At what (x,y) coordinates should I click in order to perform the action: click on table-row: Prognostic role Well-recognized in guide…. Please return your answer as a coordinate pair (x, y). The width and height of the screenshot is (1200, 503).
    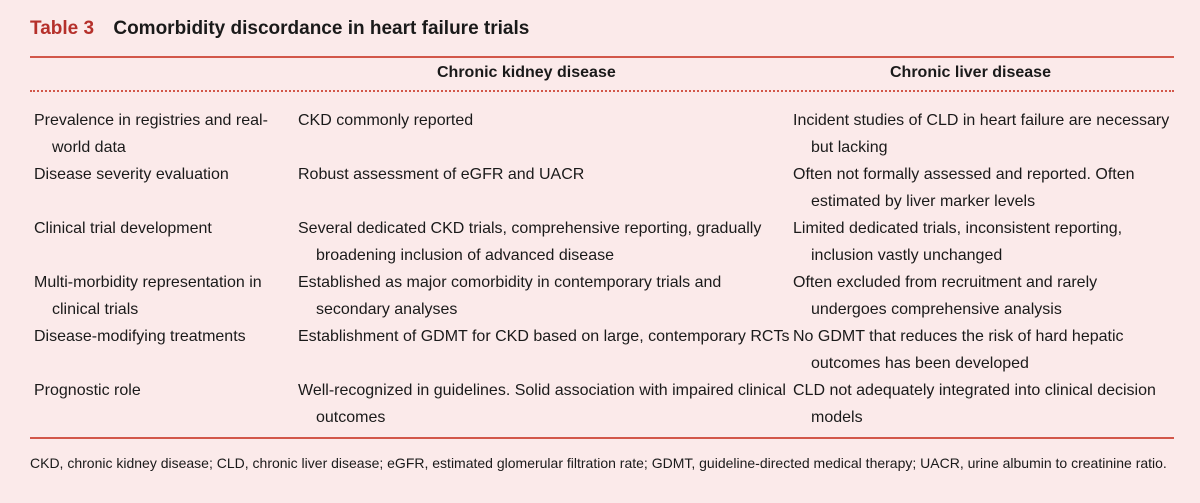
    Looking at the image, I should click on (602, 404).